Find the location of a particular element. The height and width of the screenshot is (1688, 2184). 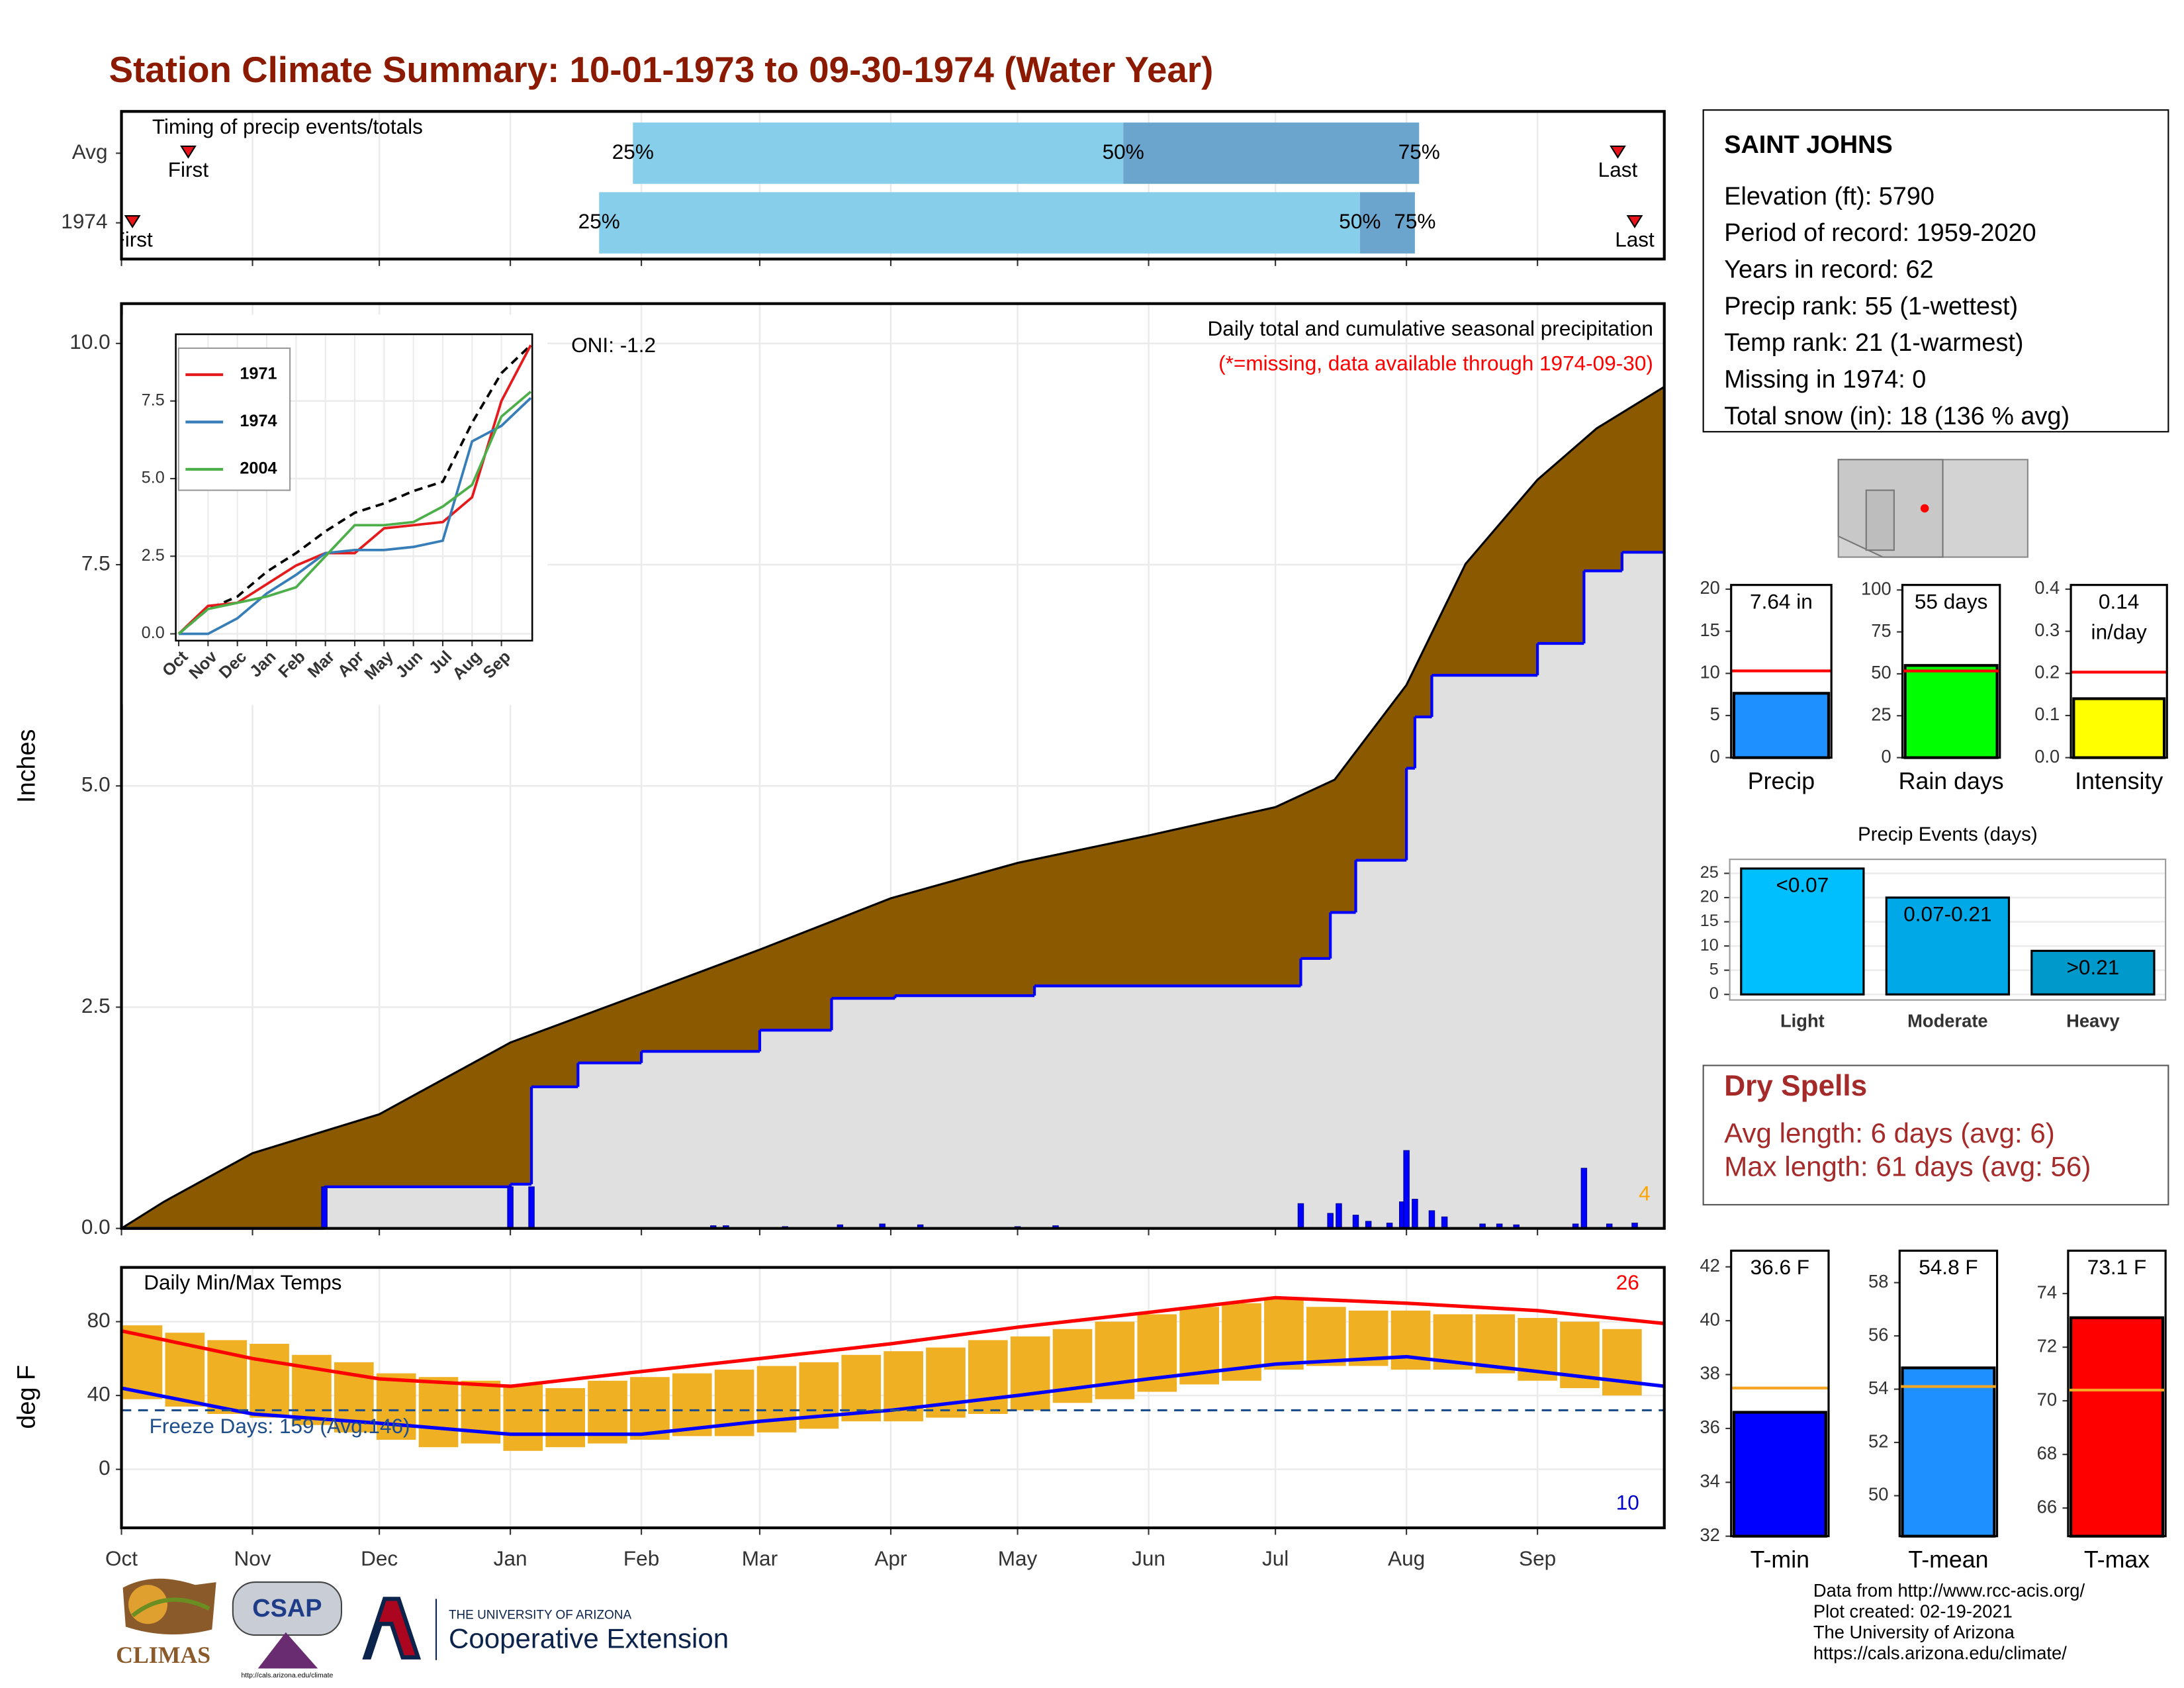

x-tick-label: T-mean is located at coordinates (1948, 1559).